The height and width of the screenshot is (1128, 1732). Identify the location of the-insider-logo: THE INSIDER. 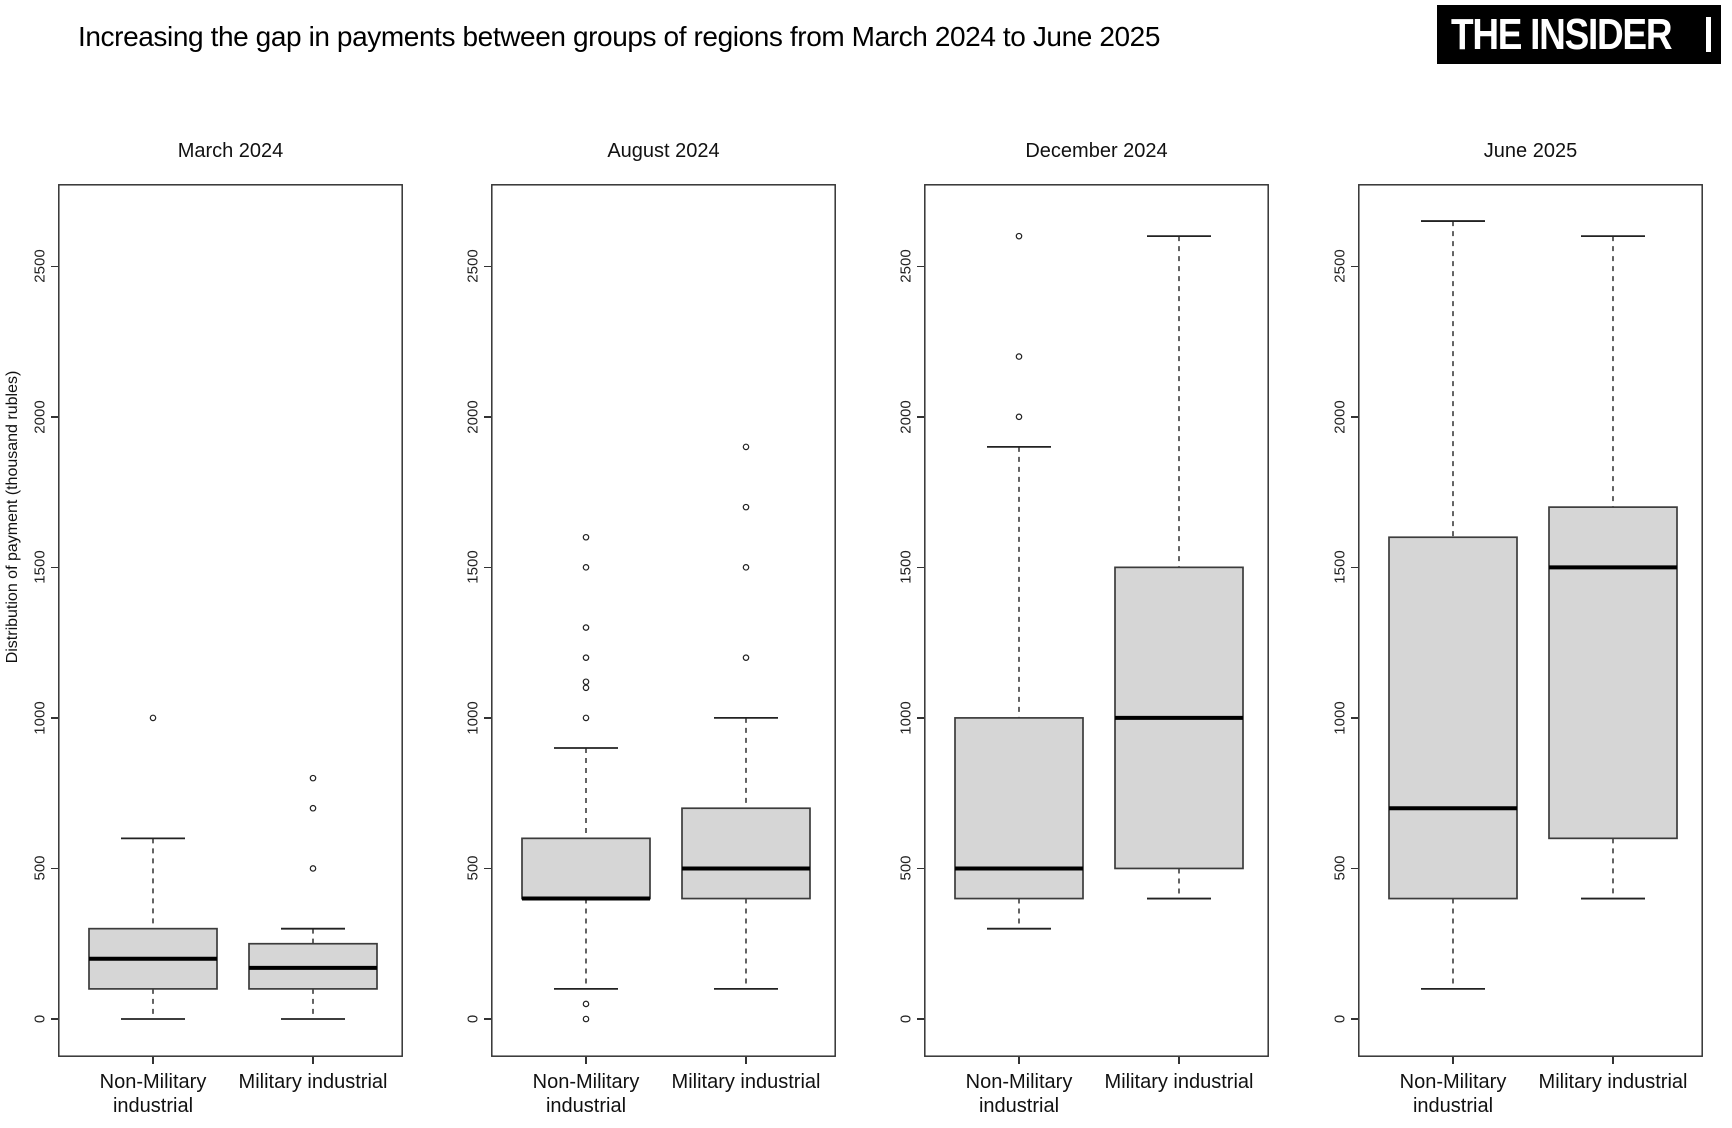
(1579, 34).